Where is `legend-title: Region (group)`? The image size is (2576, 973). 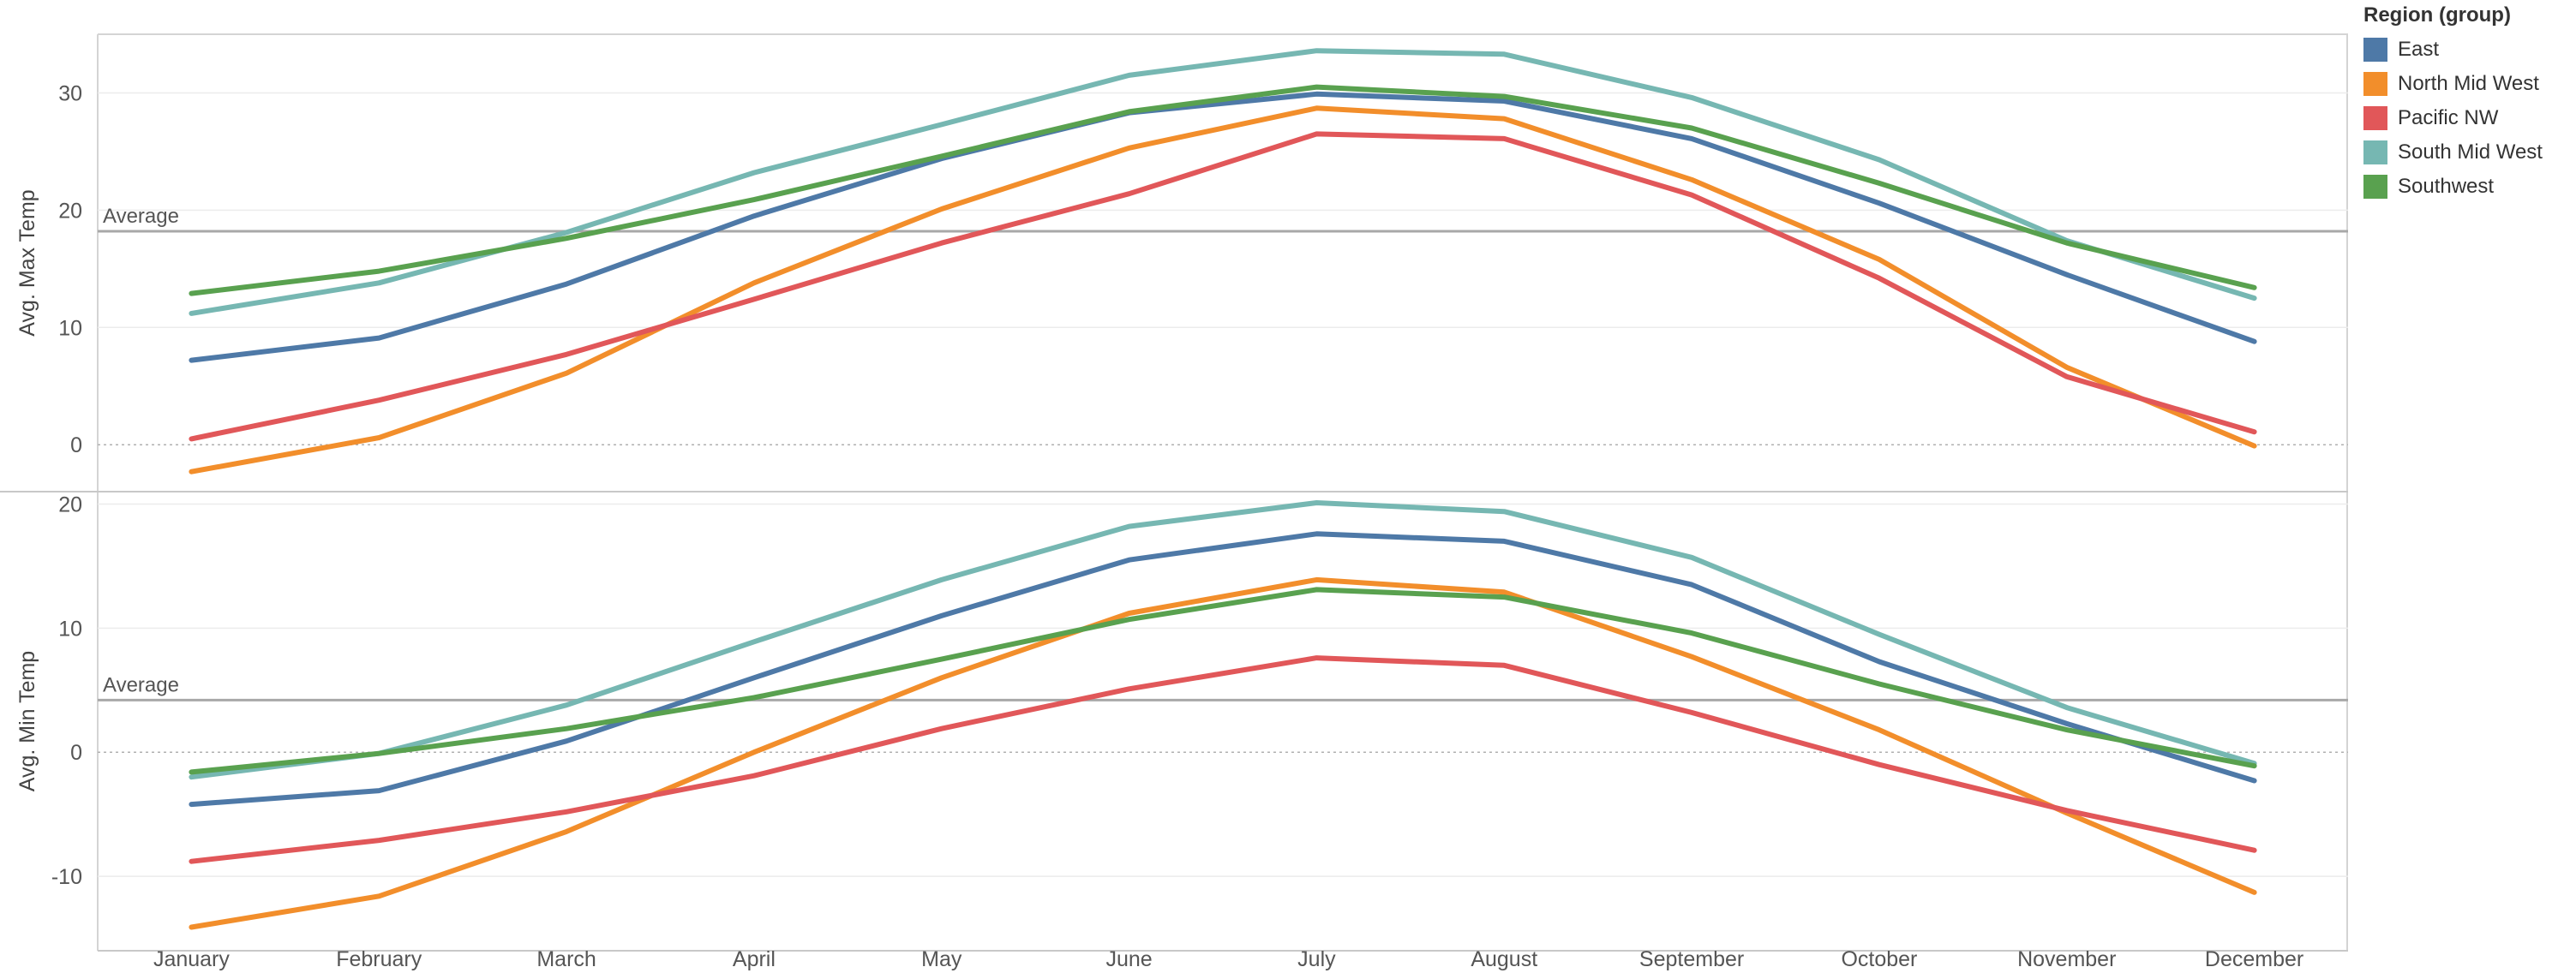
legend-title: Region (group) is located at coordinates (2437, 15).